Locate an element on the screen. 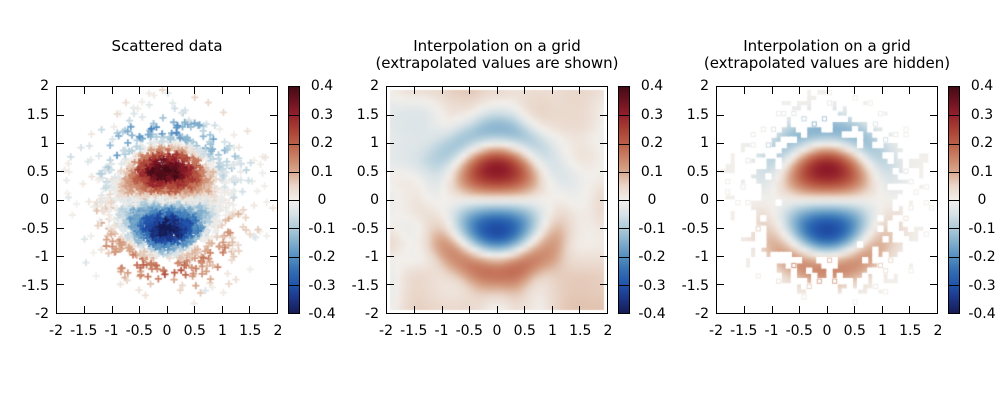 This screenshot has height=400, width=1000. y-tick-label: -2 is located at coordinates (42, 314).